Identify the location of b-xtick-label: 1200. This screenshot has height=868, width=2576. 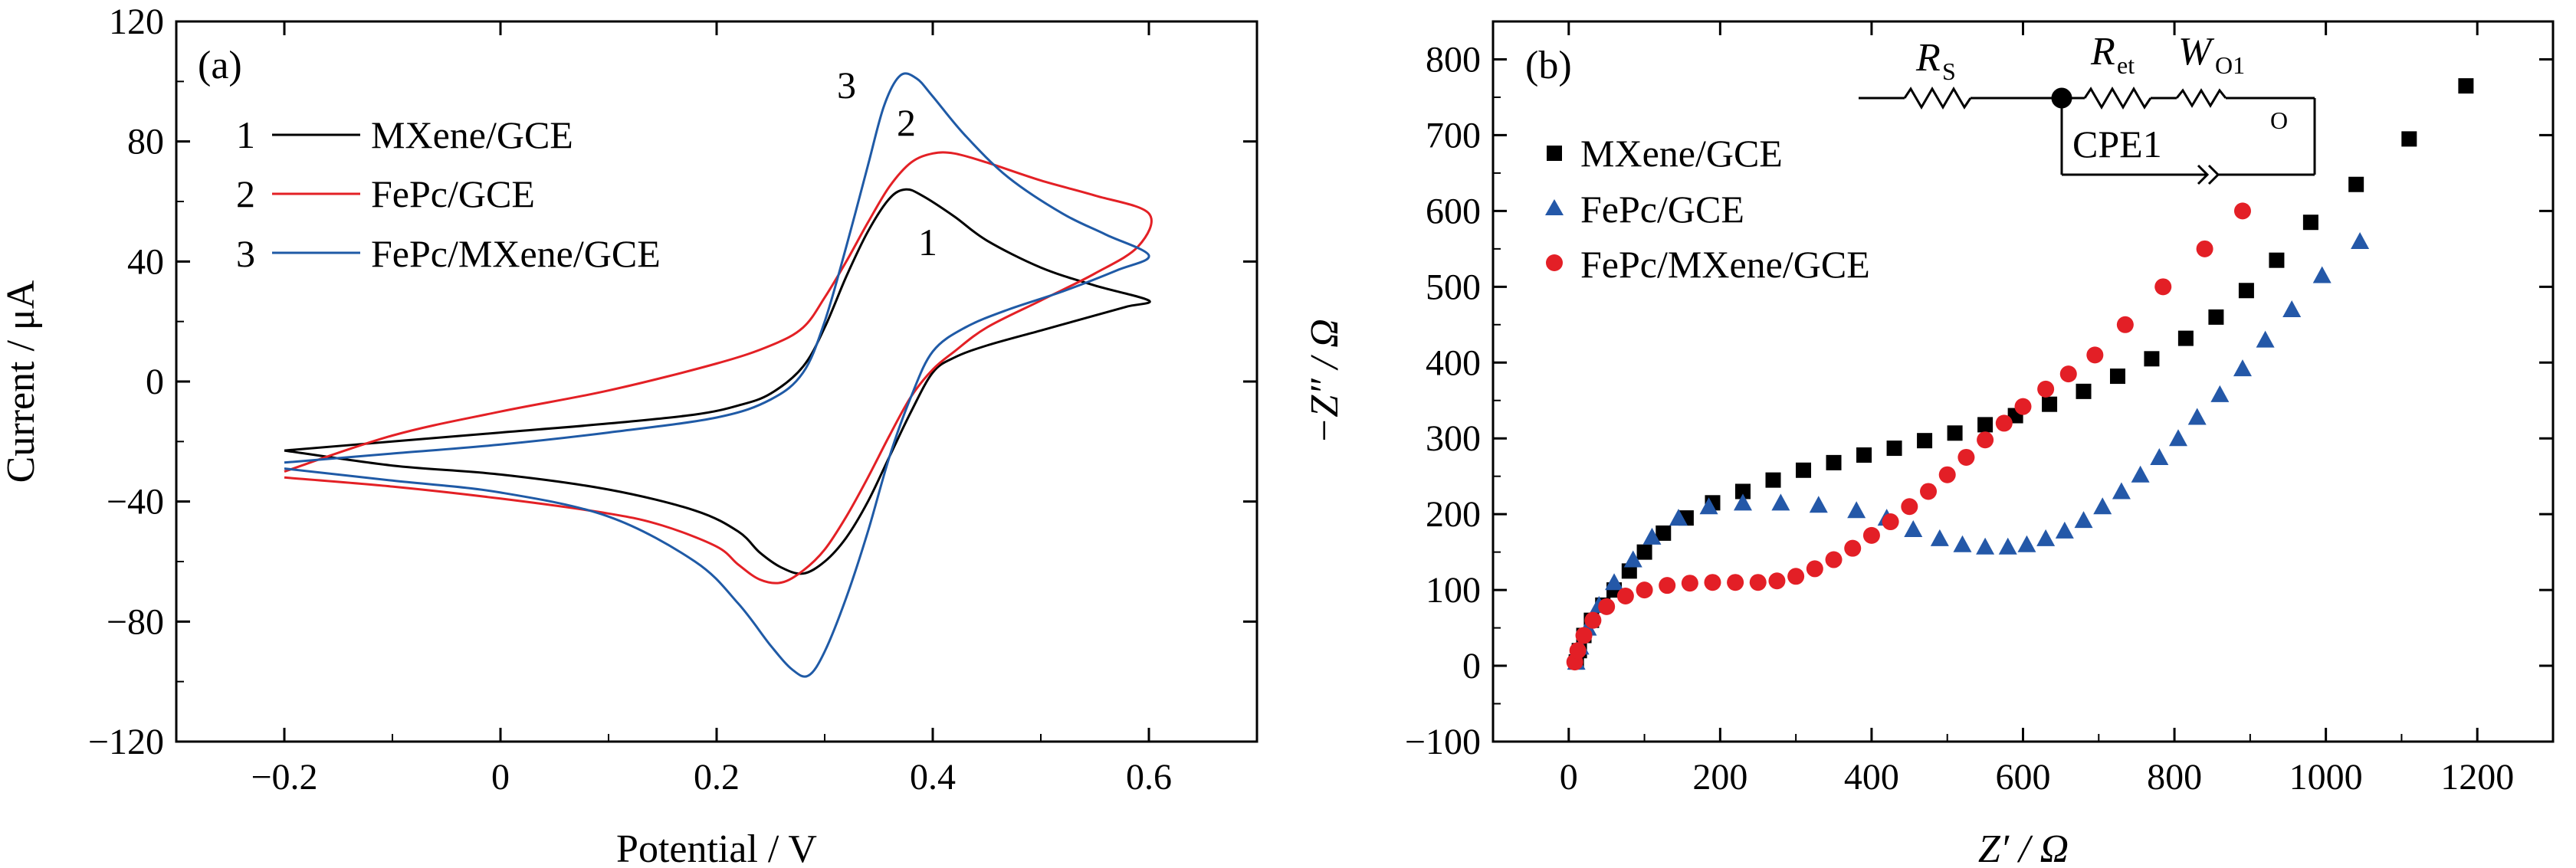
(2477, 777).